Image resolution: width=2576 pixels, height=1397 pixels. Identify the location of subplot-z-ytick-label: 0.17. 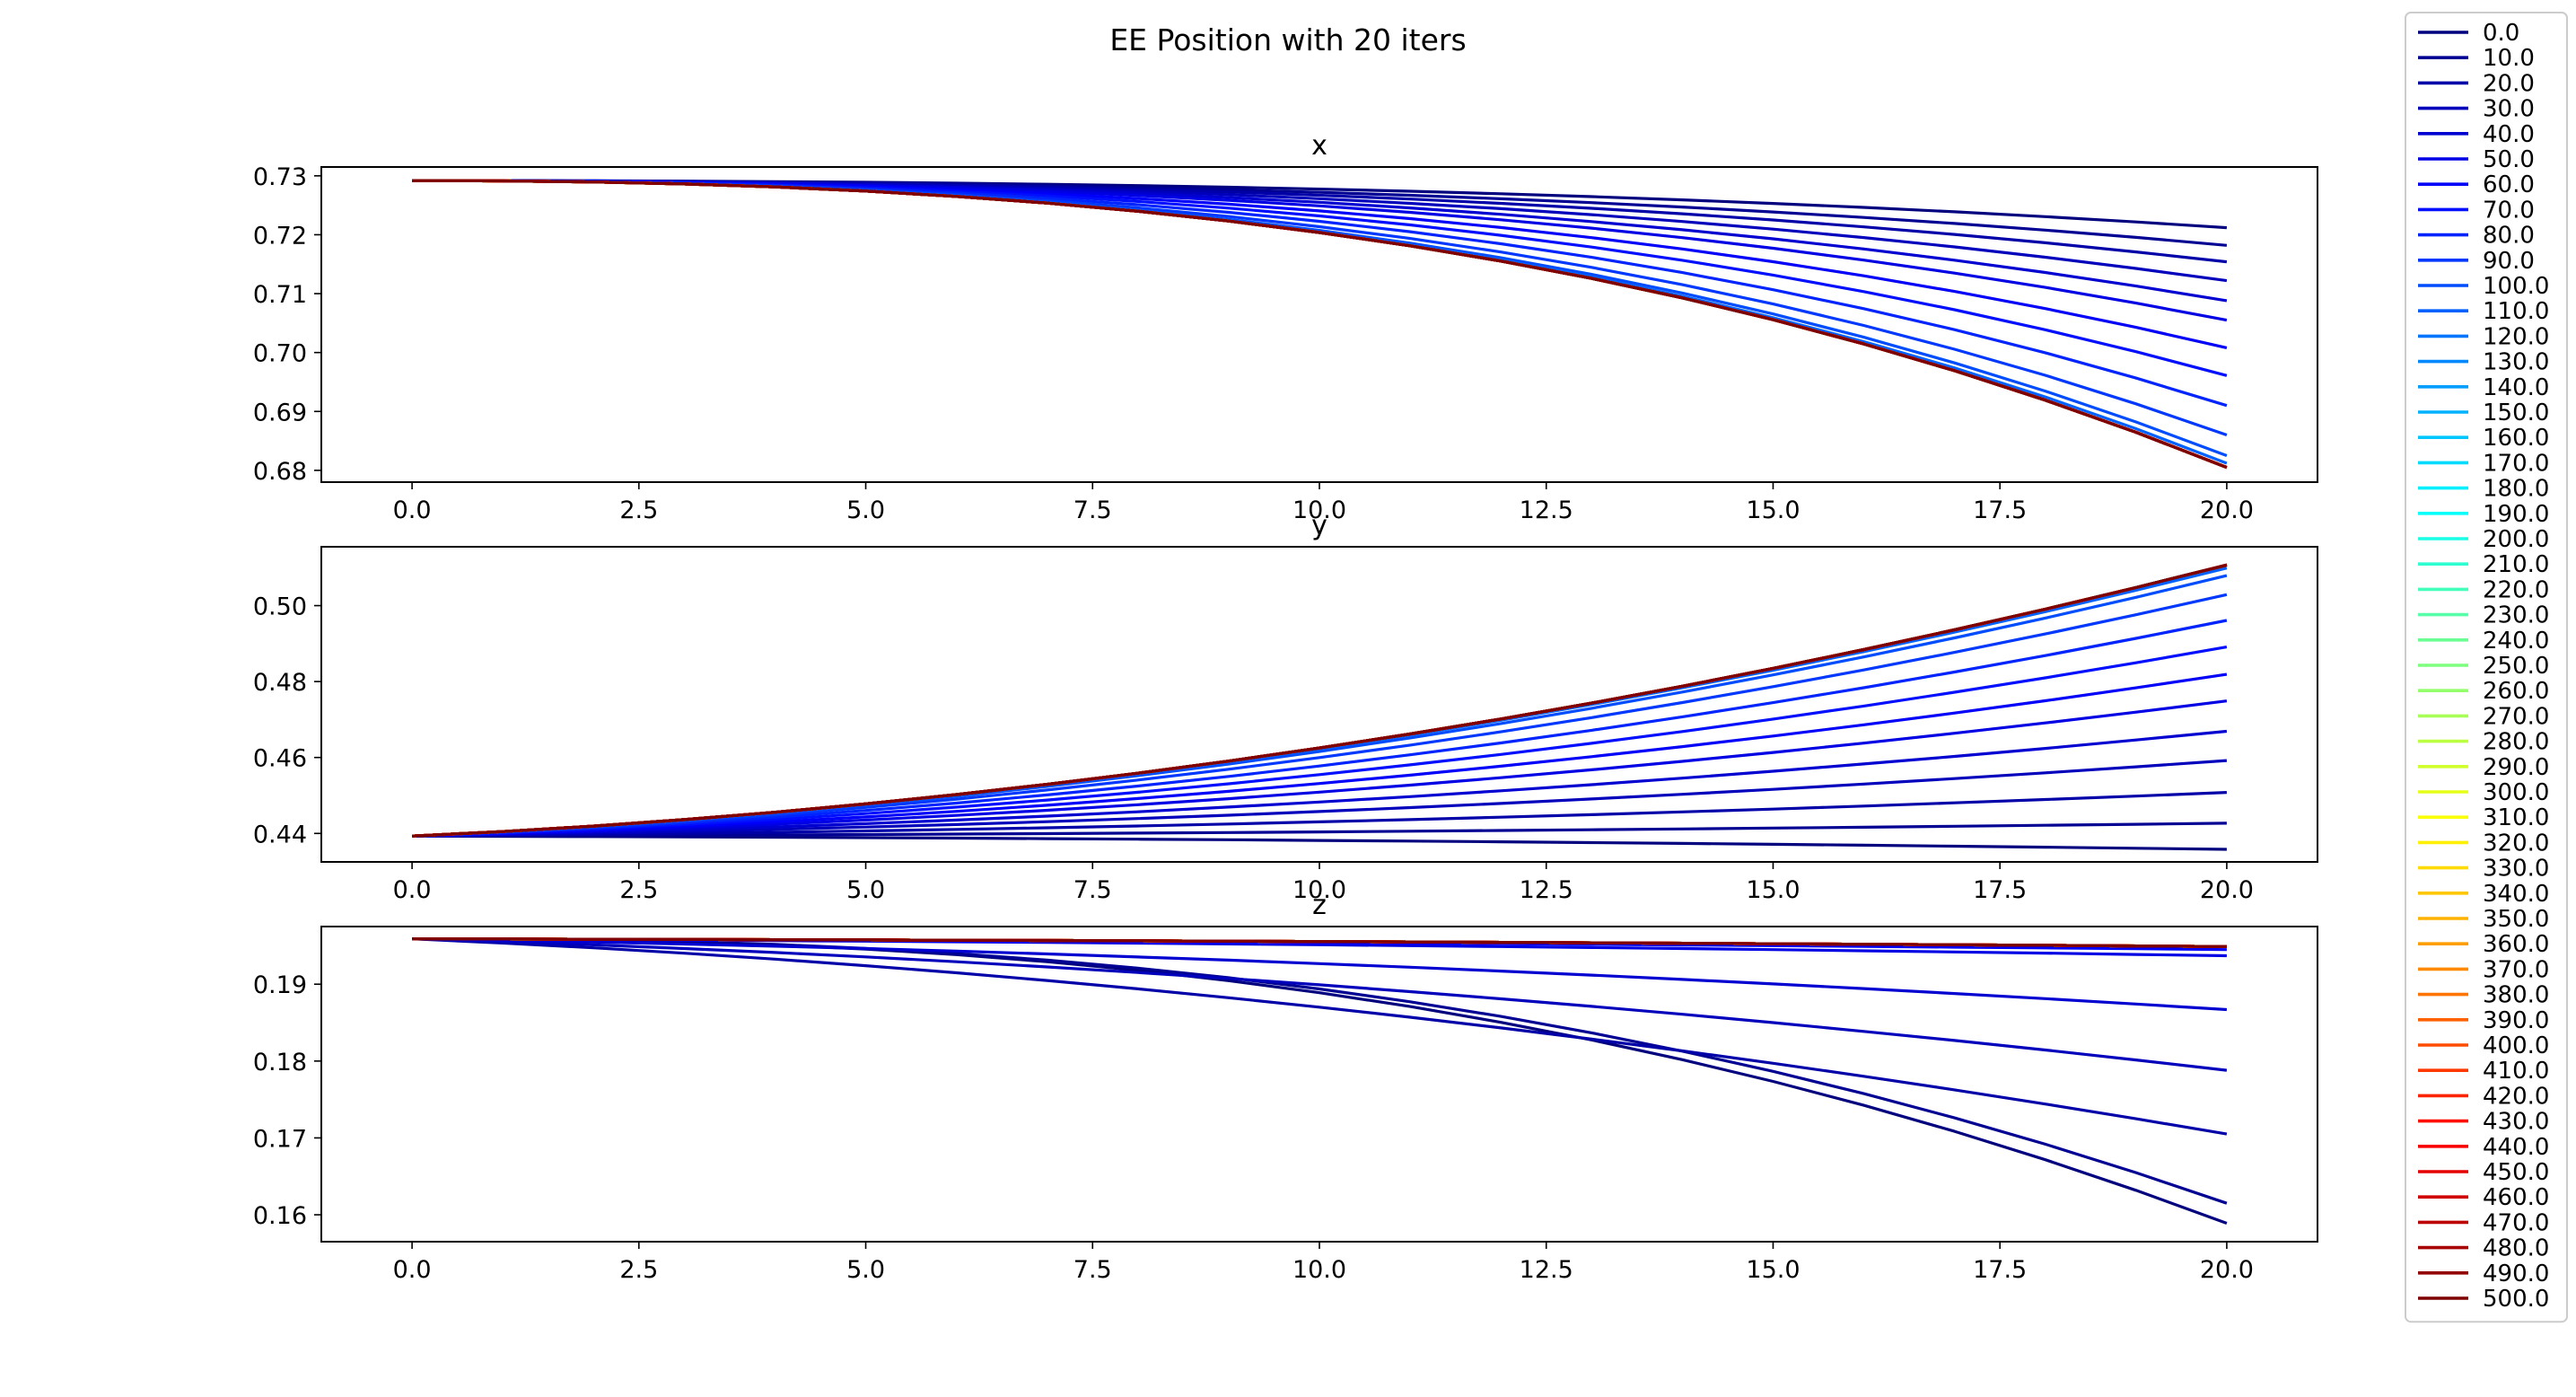
(280, 1139).